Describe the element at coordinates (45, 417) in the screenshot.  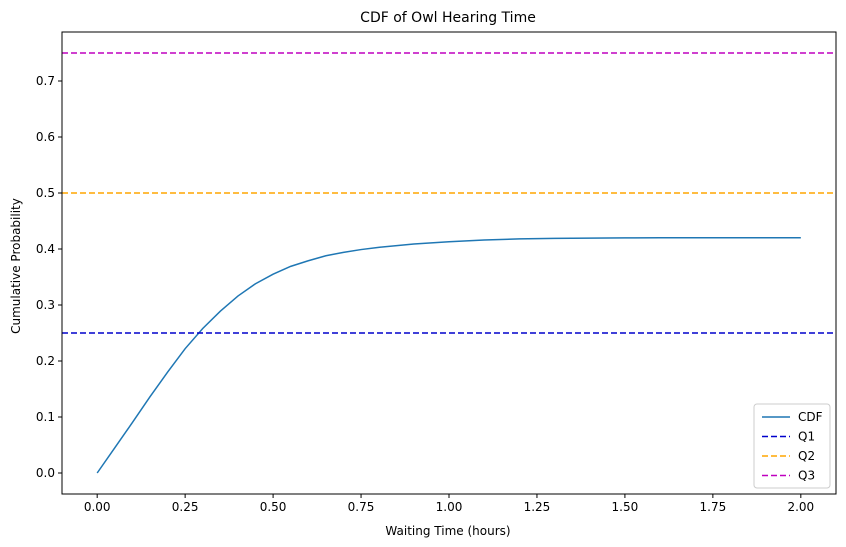
I see `y-tick-label: 0.1` at that location.